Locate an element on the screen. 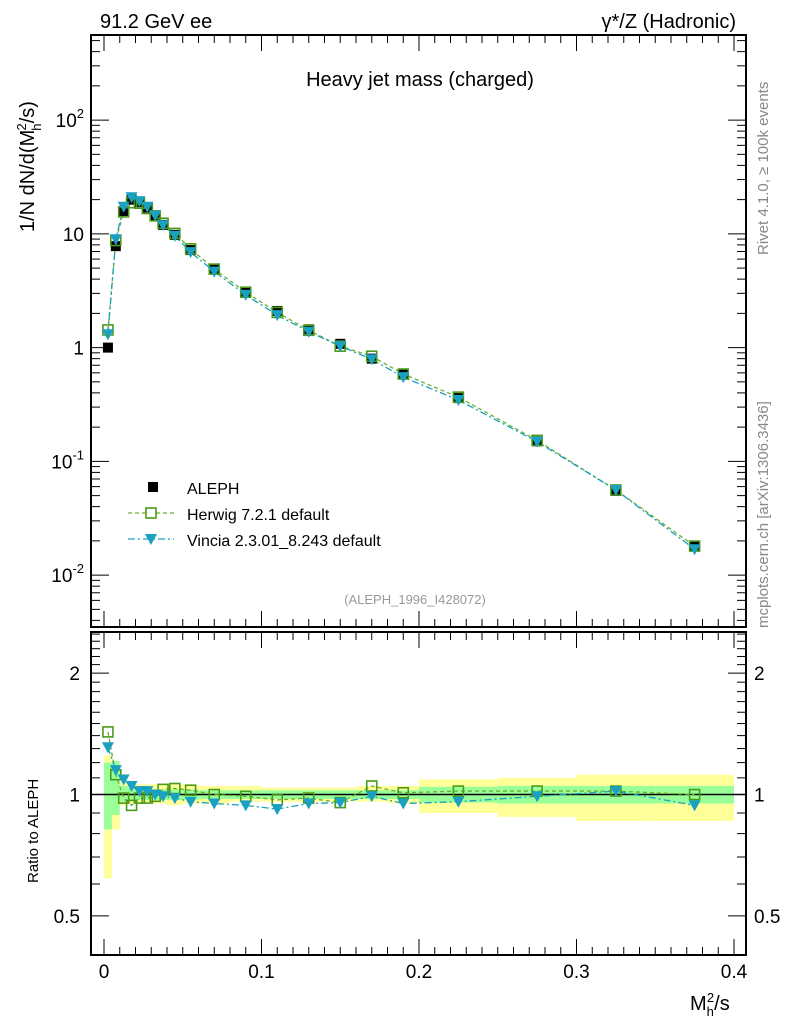 Image resolution: width=786 pixels, height=1024 pixels. y-tick-label: 1 is located at coordinates (78, 349).